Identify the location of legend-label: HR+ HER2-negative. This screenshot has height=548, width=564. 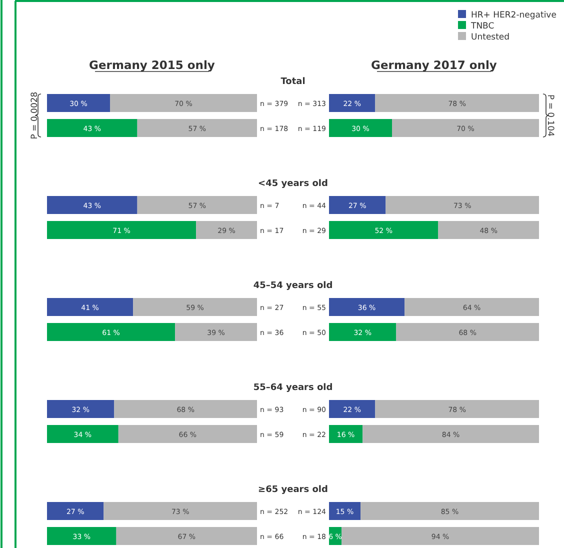
(513, 15).